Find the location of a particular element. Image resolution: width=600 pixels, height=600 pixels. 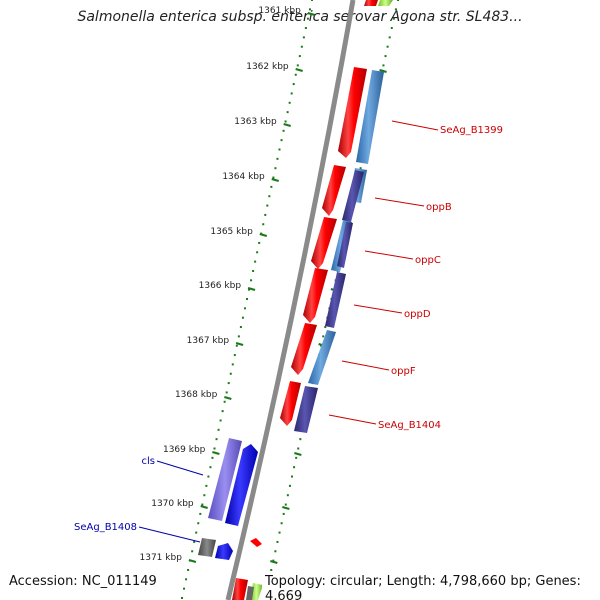

length-label: Length: is located at coordinates (411, 581).